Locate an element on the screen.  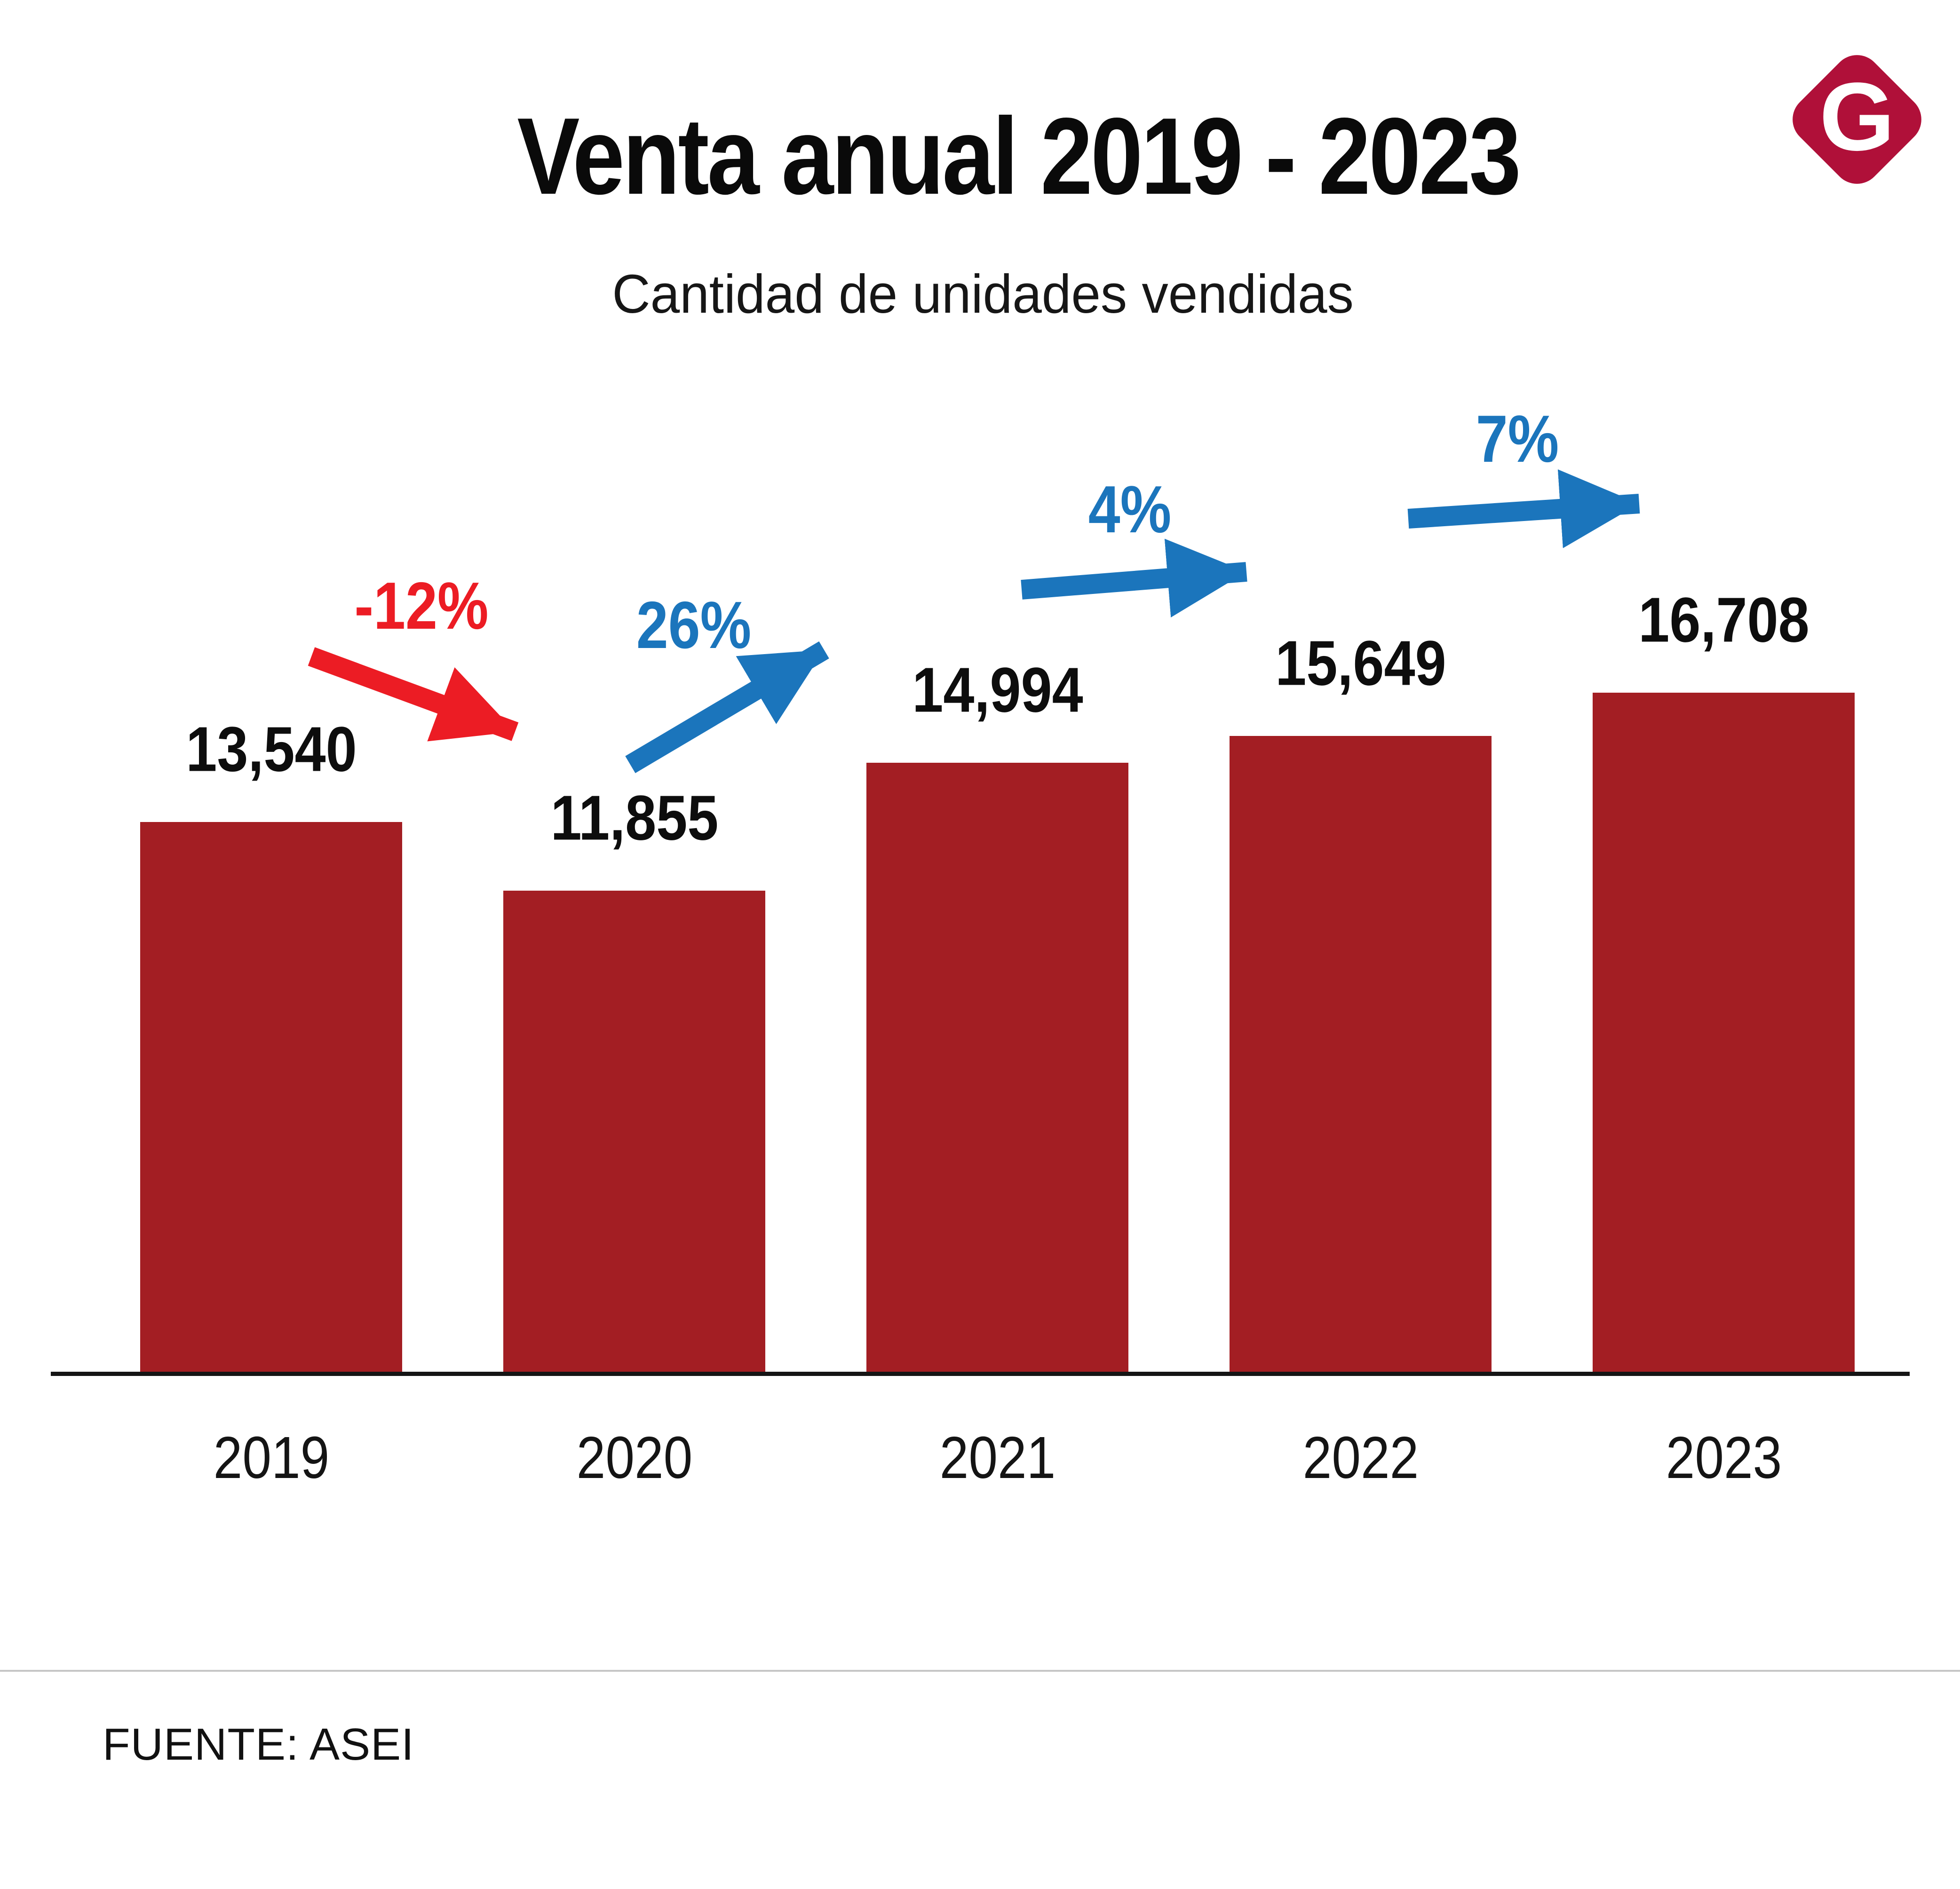
page-title: Venta anual 2019 - 2023 is located at coordinates (1020, 156).